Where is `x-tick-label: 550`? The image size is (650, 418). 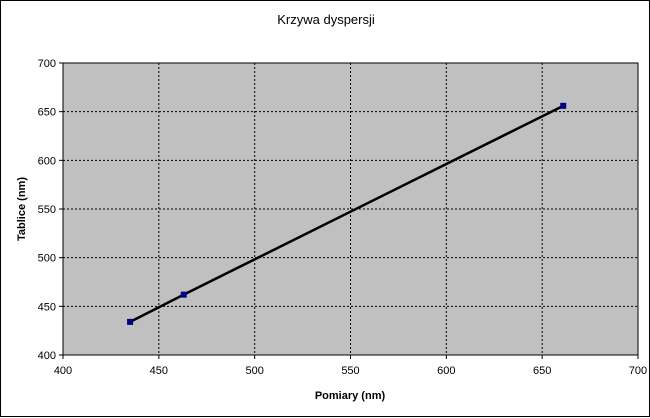 x-tick-label: 550 is located at coordinates (350, 371).